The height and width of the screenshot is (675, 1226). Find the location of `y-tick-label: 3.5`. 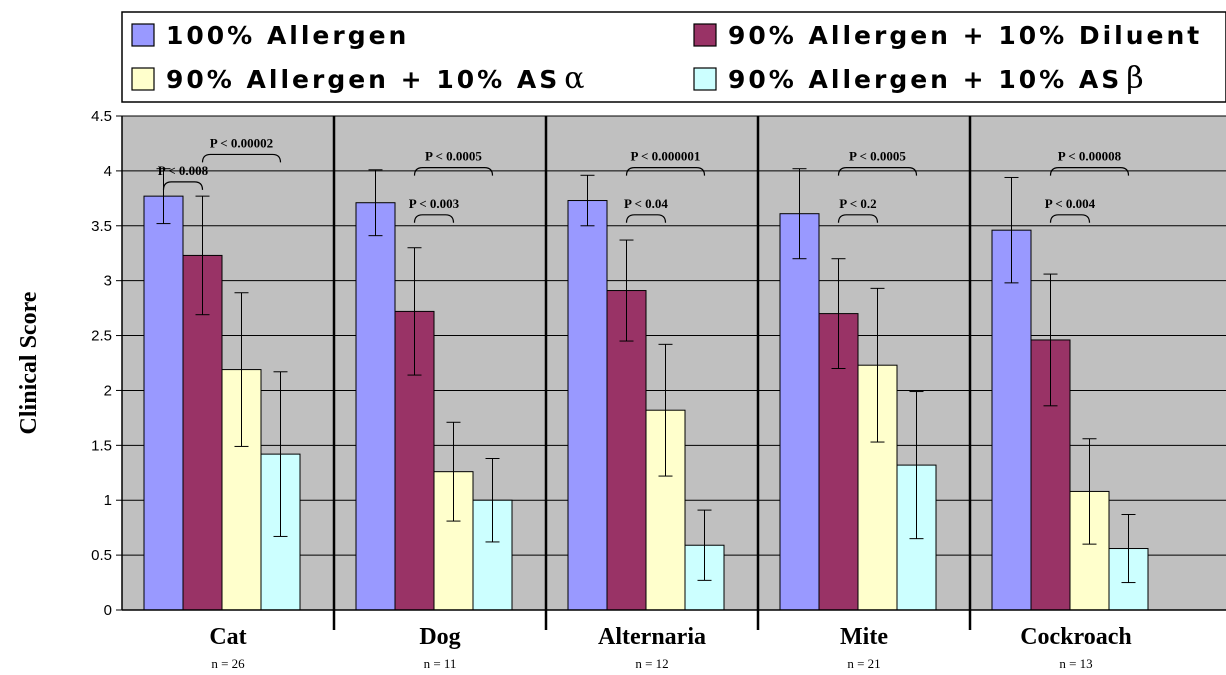

y-tick-label: 3.5 is located at coordinates (101, 226).